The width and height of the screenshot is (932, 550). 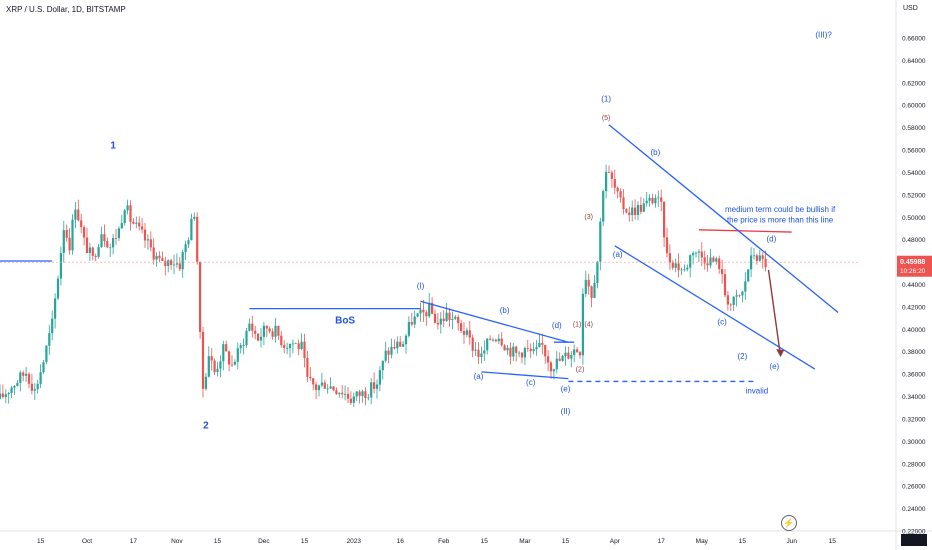 I want to click on wedge-bottom, so click(x=525, y=375).